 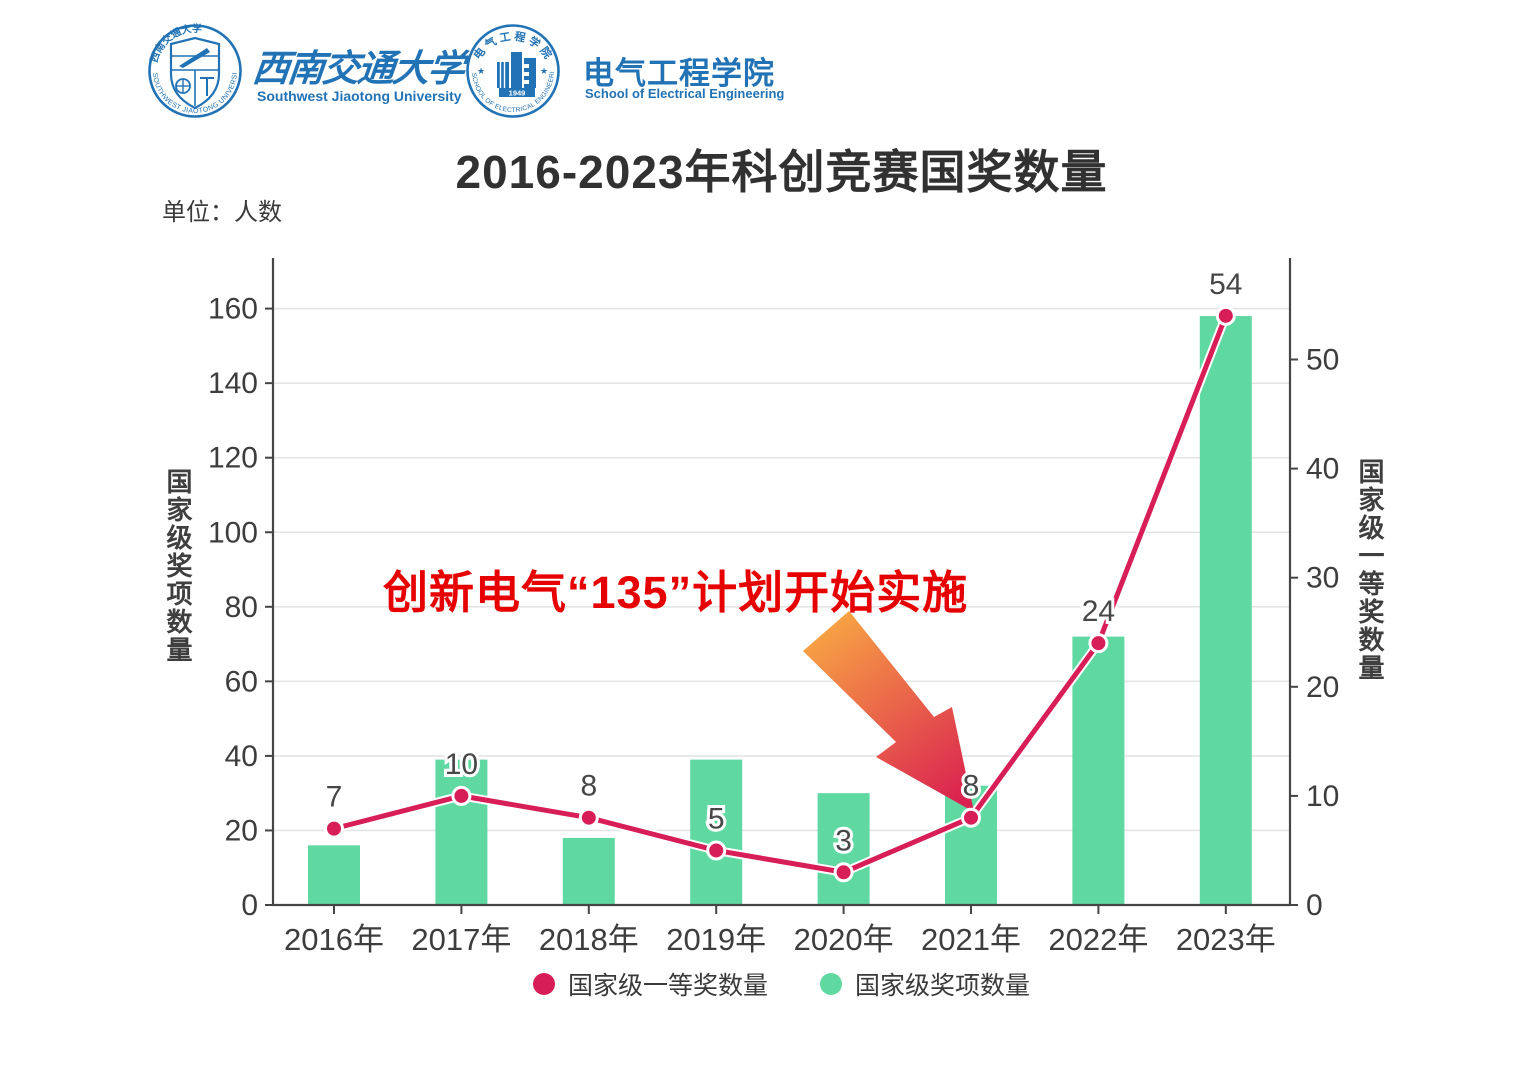 I want to click on year-banner, so click(x=517, y=92).